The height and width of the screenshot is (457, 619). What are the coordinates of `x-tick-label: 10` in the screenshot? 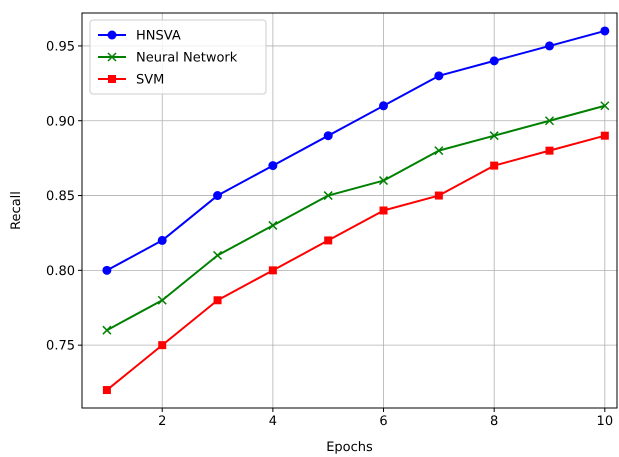 It's located at (605, 421).